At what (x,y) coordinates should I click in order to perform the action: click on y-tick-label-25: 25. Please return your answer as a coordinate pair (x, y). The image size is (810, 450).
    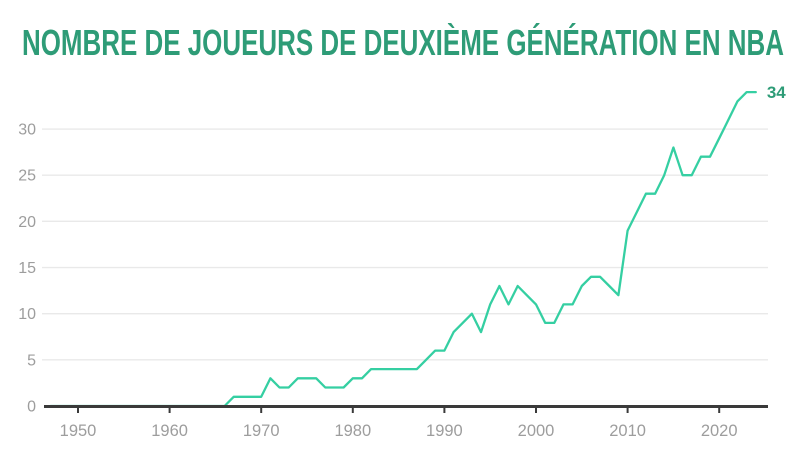
    Looking at the image, I should click on (27, 176).